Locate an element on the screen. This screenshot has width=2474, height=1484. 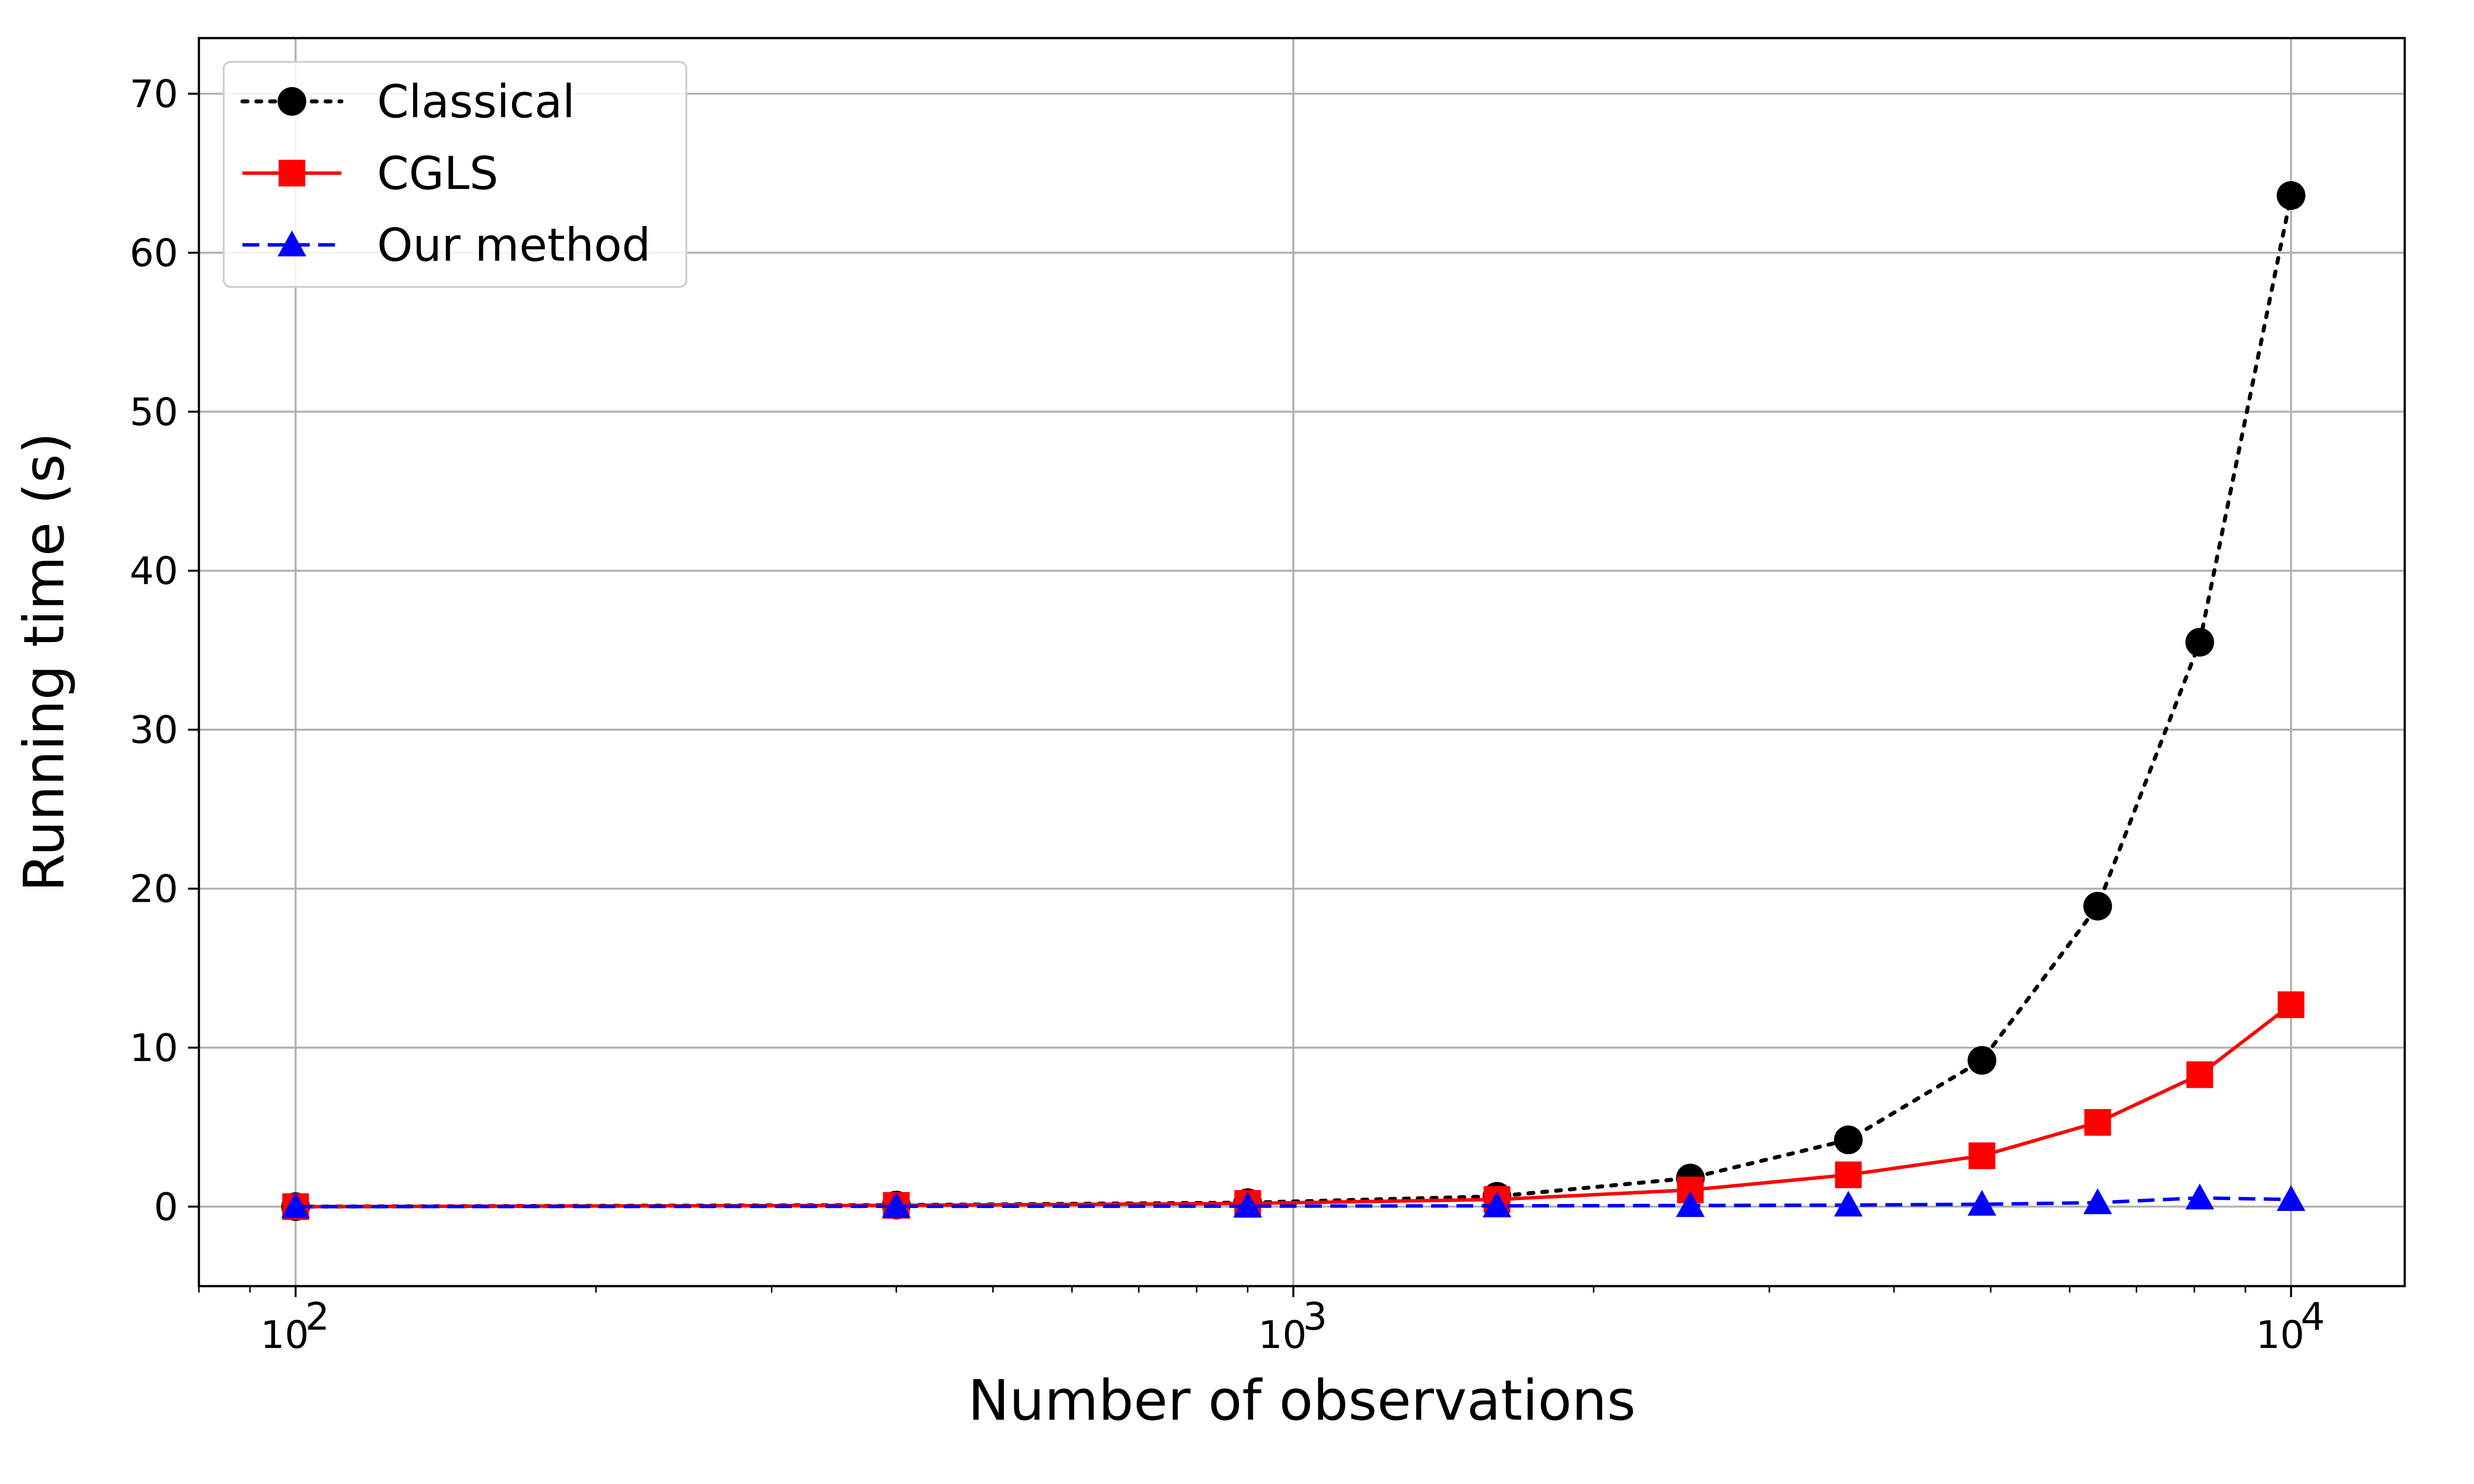
y-tick-label: 50 is located at coordinates (154, 412).